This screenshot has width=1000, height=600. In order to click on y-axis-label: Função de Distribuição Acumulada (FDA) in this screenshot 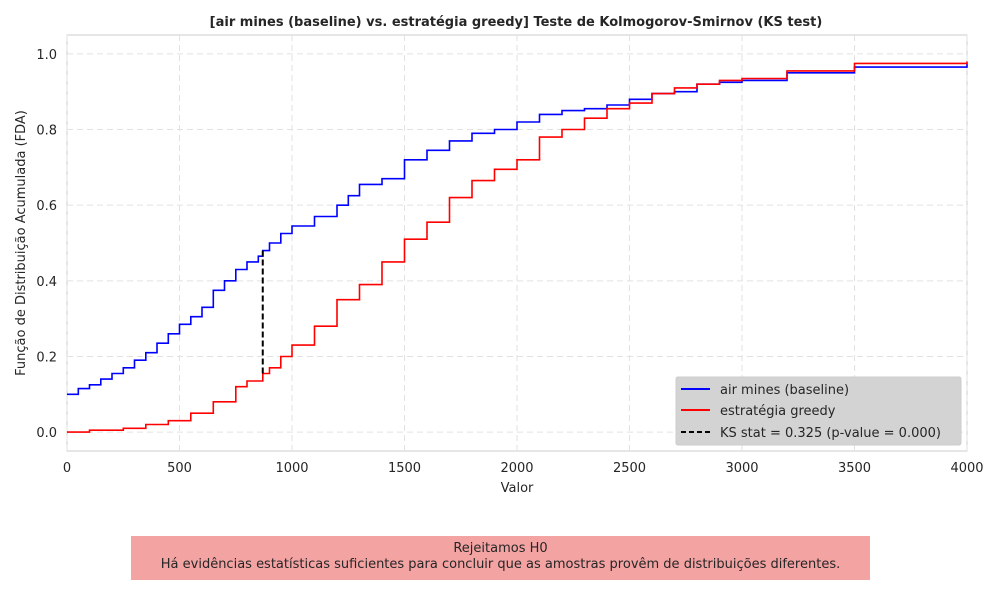, I will do `click(21, 243)`.